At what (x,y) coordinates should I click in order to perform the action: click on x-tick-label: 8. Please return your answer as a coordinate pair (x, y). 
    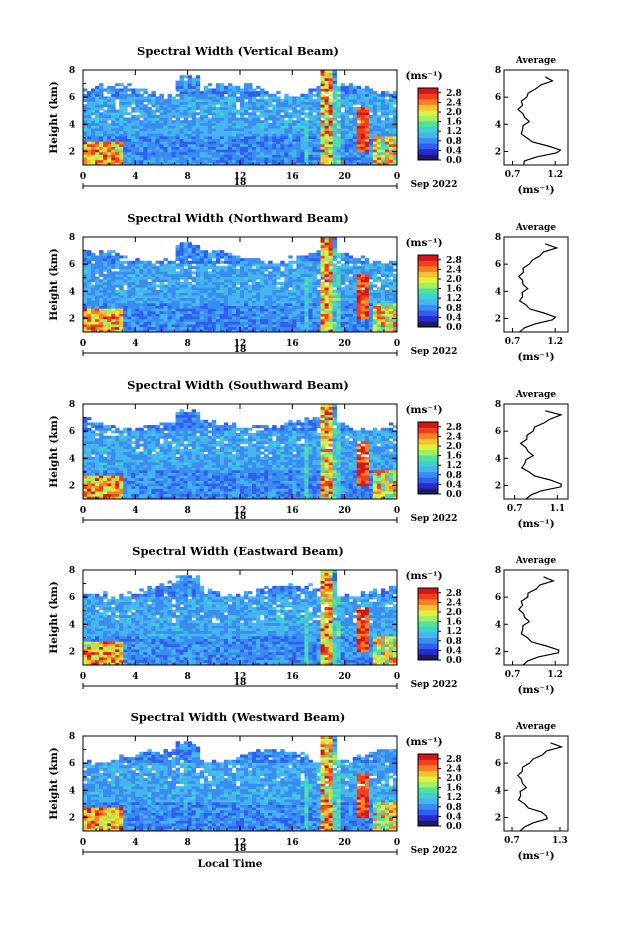
    Looking at the image, I should click on (188, 177).